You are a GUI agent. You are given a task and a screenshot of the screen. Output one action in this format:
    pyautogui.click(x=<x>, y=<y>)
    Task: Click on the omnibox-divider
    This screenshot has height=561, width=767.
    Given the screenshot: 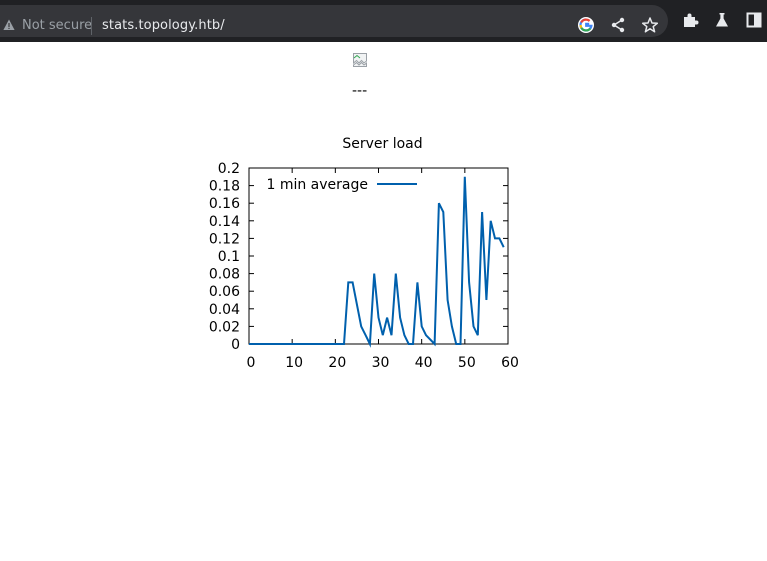 What is the action you would take?
    pyautogui.click(x=91, y=26)
    